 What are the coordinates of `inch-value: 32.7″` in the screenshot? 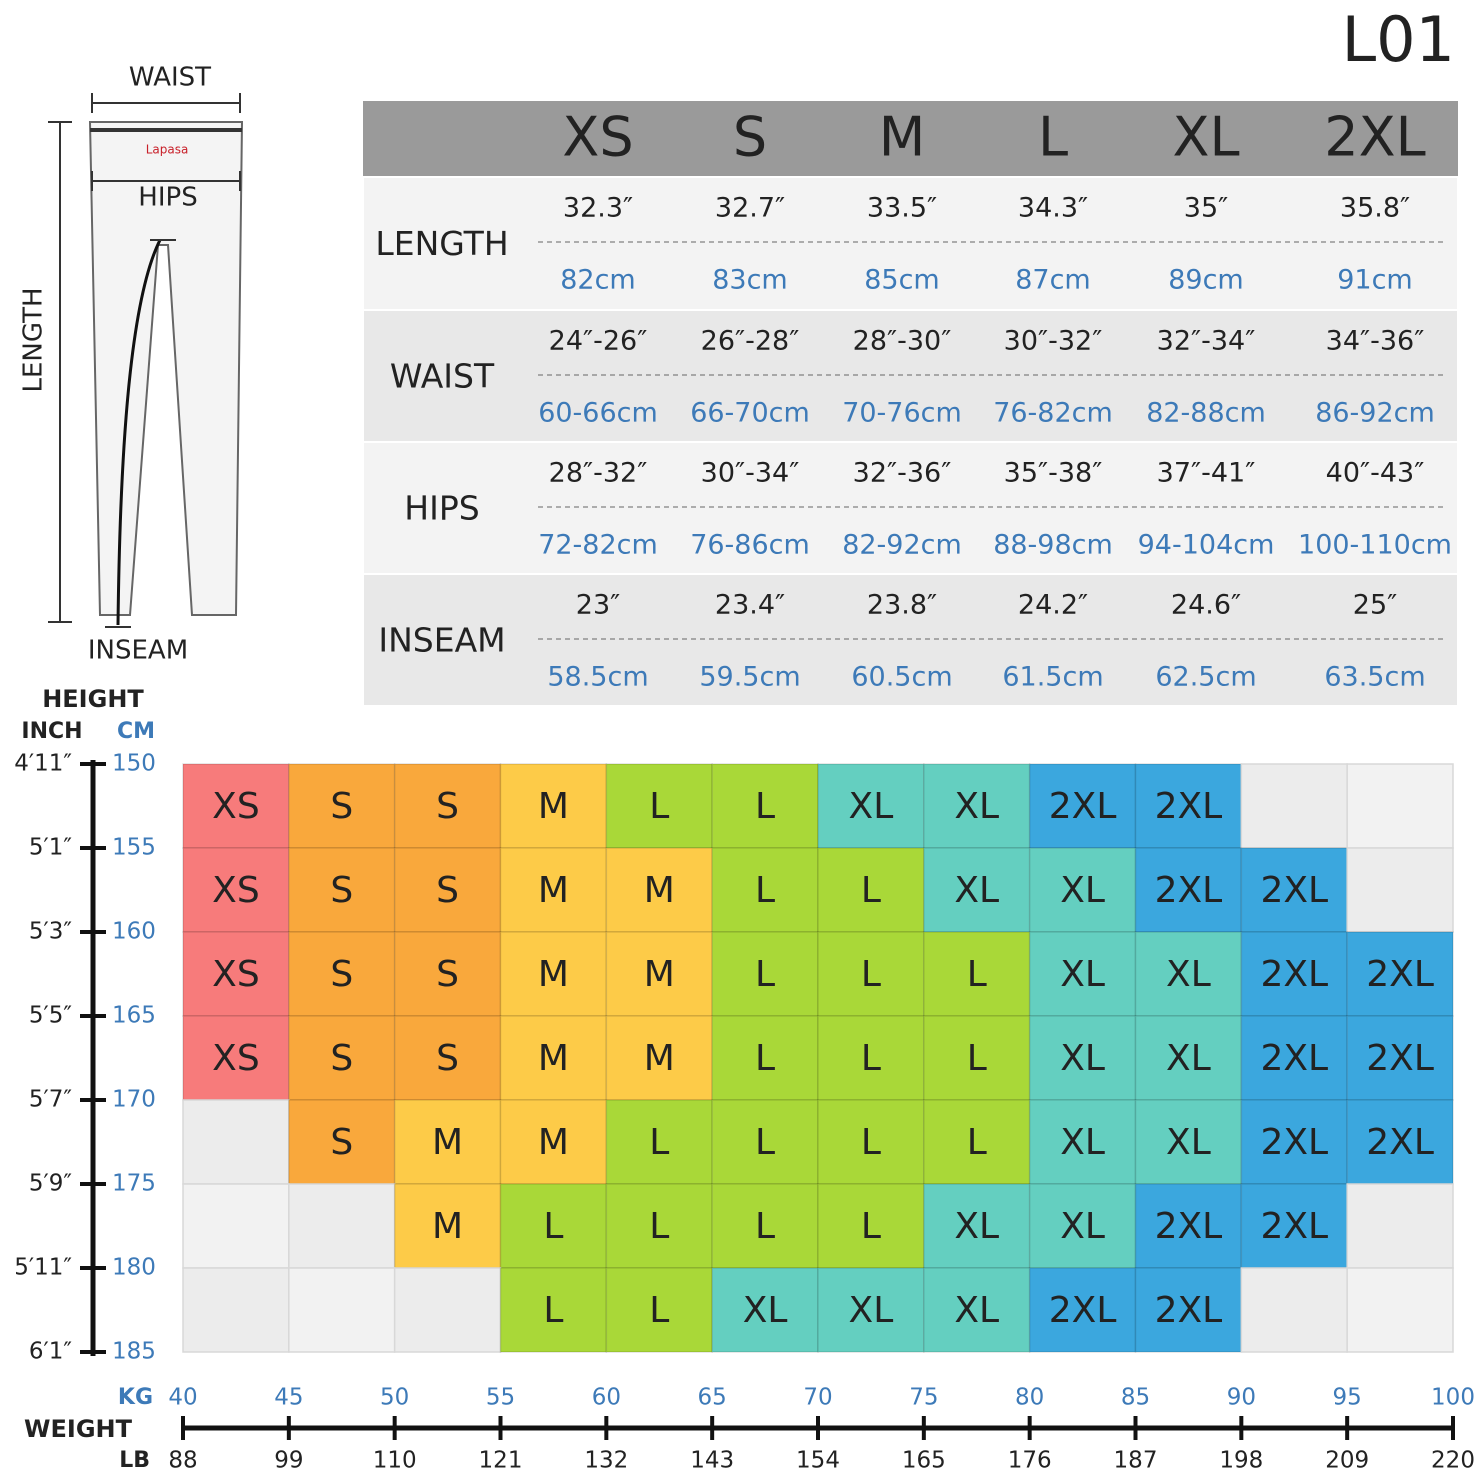 It's located at (750, 208).